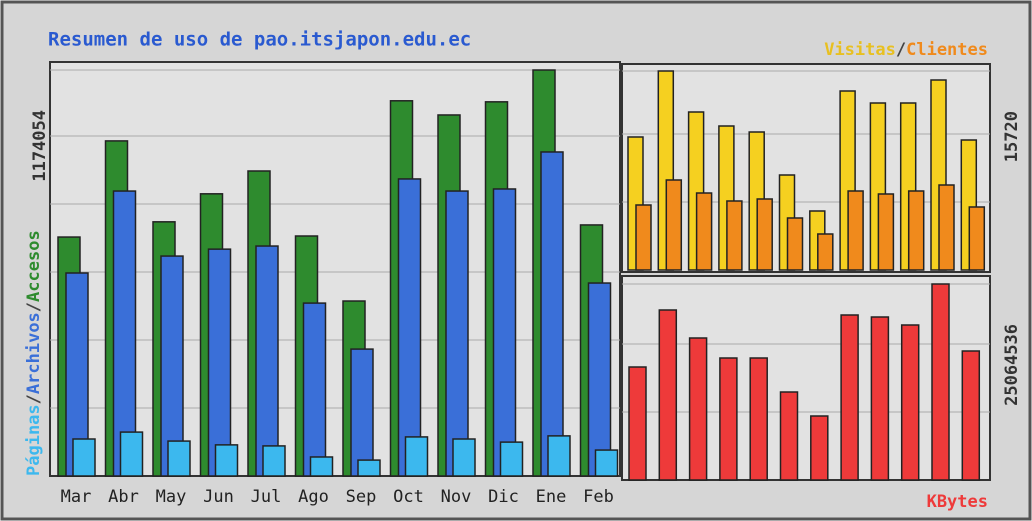 The width and height of the screenshot is (1032, 521). I want to click on legend: Páginas/Archivos/Accesos, so click(34, 353).